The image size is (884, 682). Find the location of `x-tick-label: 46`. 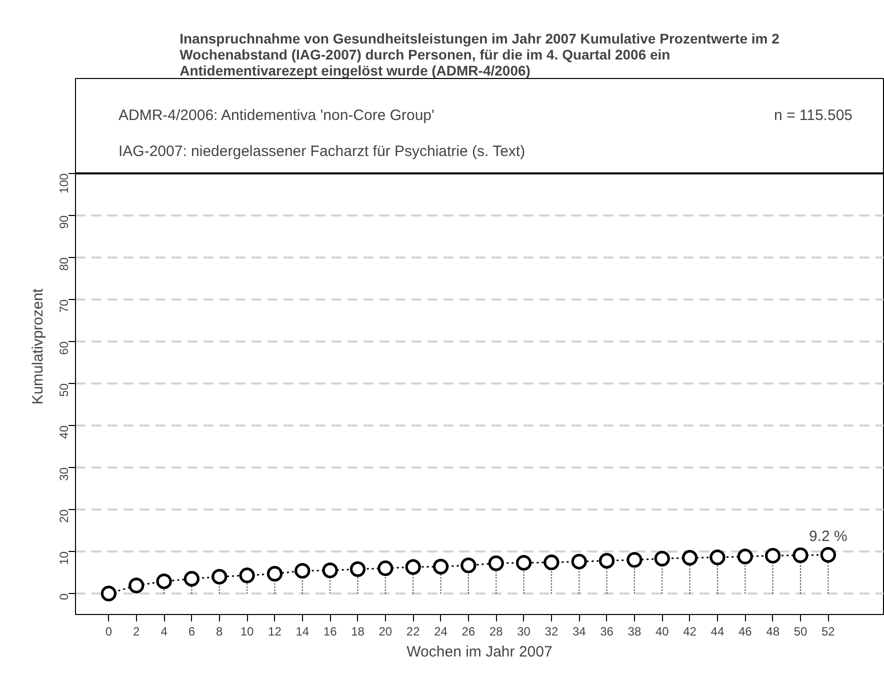

x-tick-label: 46 is located at coordinates (745, 631).